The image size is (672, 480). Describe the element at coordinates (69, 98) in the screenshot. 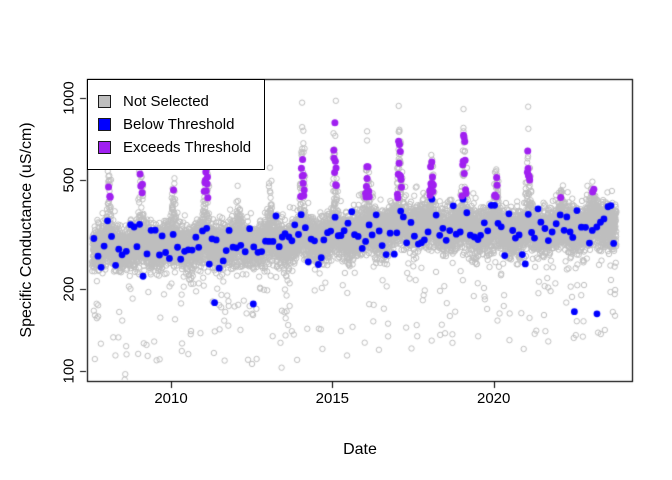

I see `y-tick-label-1000: 1000` at that location.